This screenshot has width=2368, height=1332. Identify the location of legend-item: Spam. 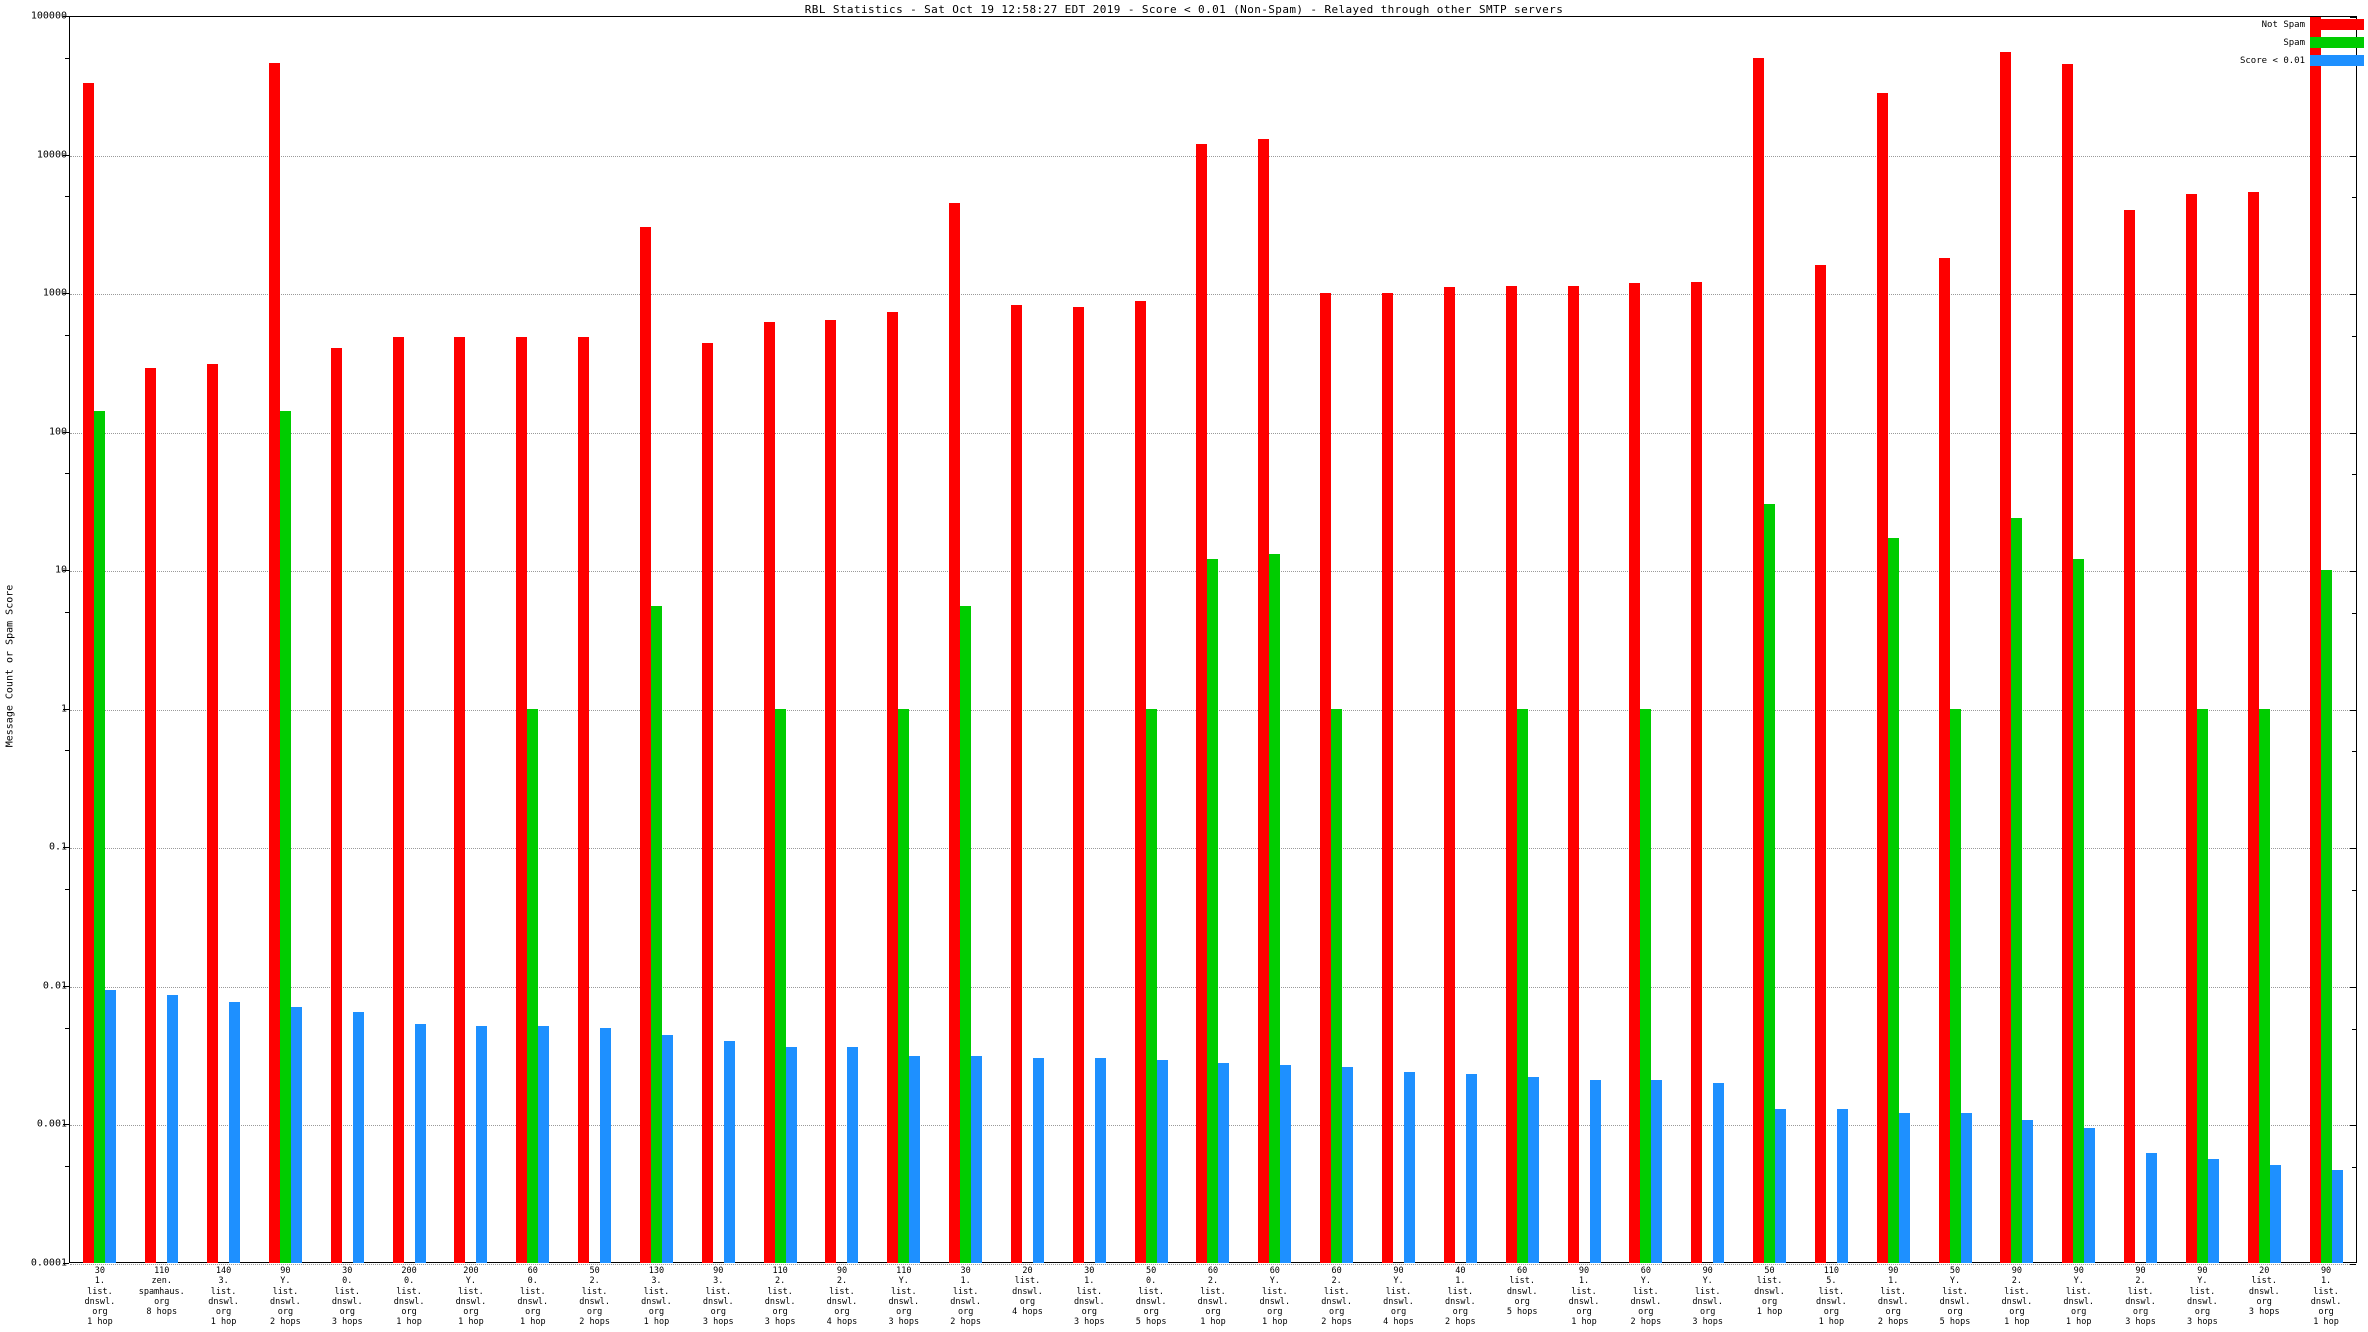
(2289, 42).